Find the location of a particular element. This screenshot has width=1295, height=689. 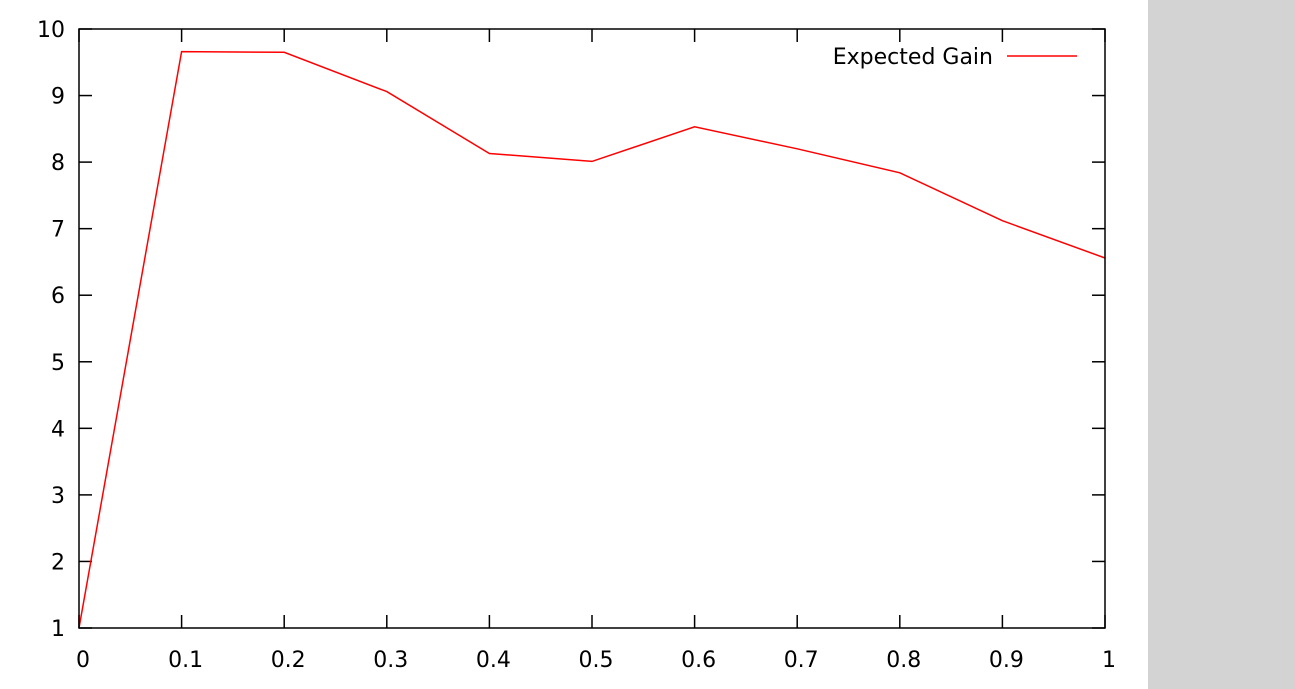

x-tick-label: 0.7 is located at coordinates (801, 660).